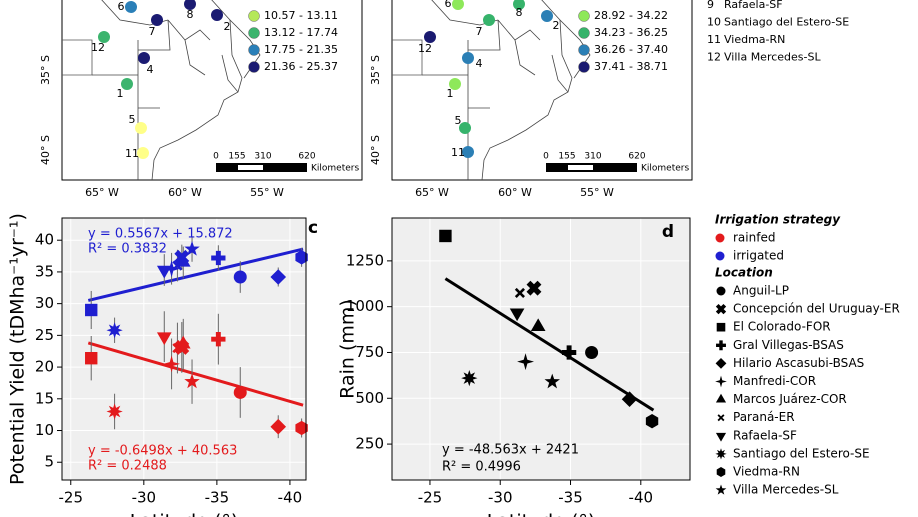 This screenshot has width=918, height=517. Describe the element at coordinates (365, 260) in the screenshot. I see `y-tick-label: 1250` at that location.